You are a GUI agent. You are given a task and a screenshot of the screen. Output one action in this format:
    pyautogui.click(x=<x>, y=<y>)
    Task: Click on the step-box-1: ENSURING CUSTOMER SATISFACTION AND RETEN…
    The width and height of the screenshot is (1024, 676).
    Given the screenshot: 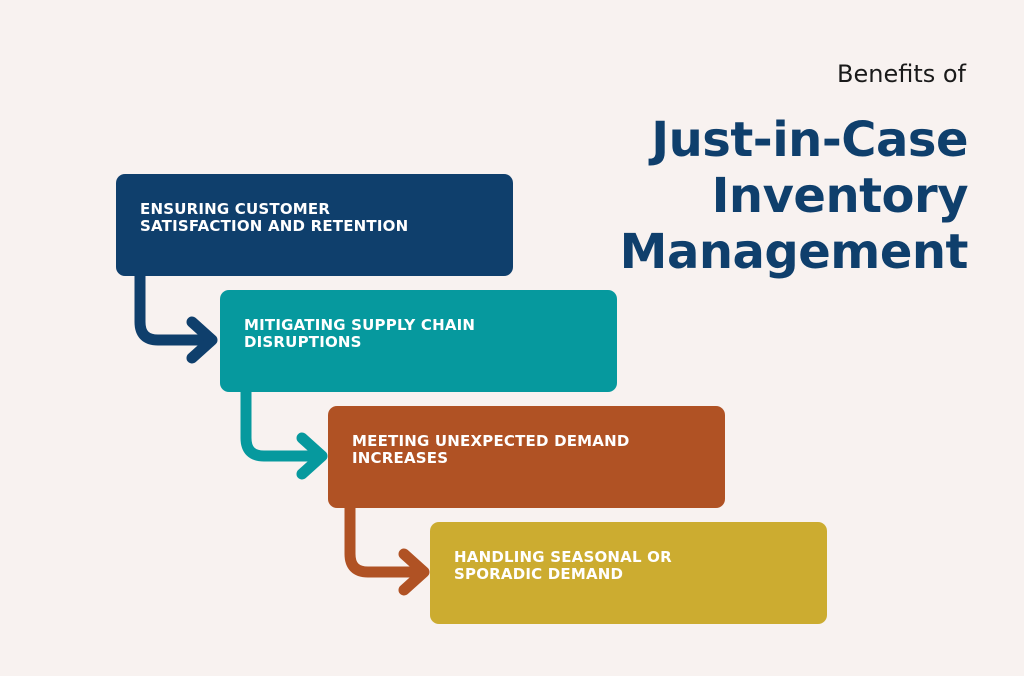 What is the action you would take?
    pyautogui.click(x=314, y=225)
    